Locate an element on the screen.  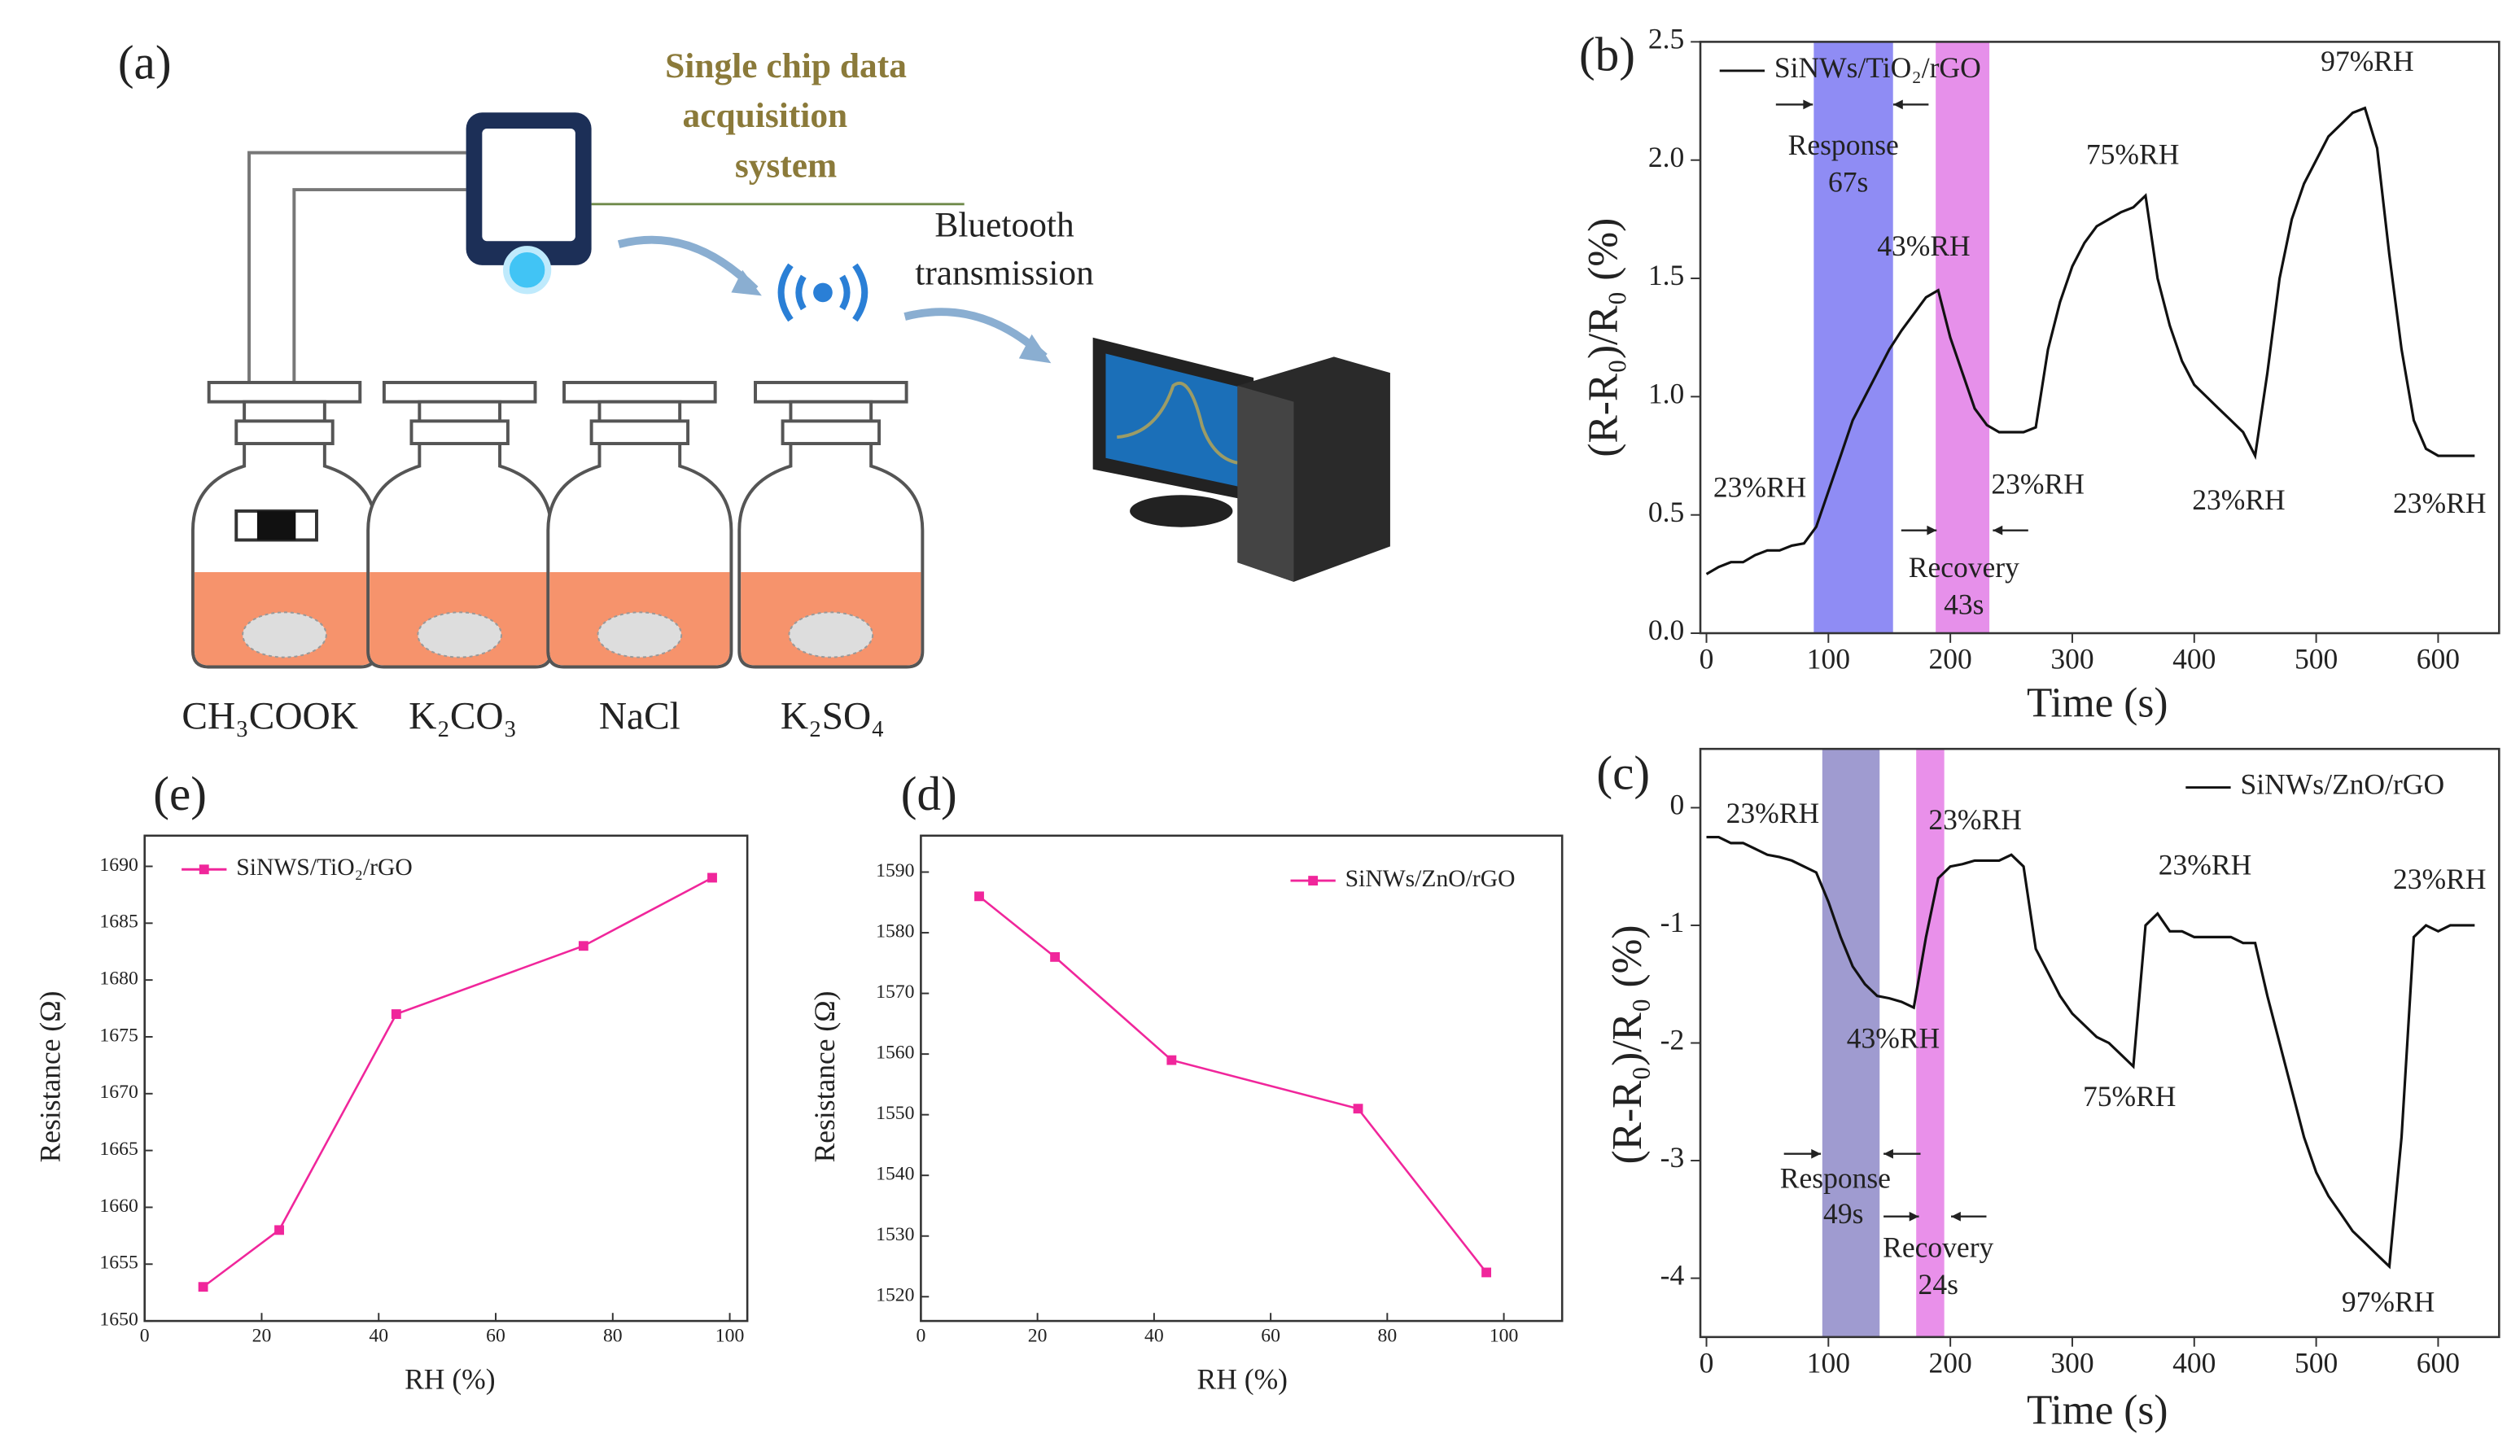
x-tick-label: 300 is located at coordinates (2071, 659).